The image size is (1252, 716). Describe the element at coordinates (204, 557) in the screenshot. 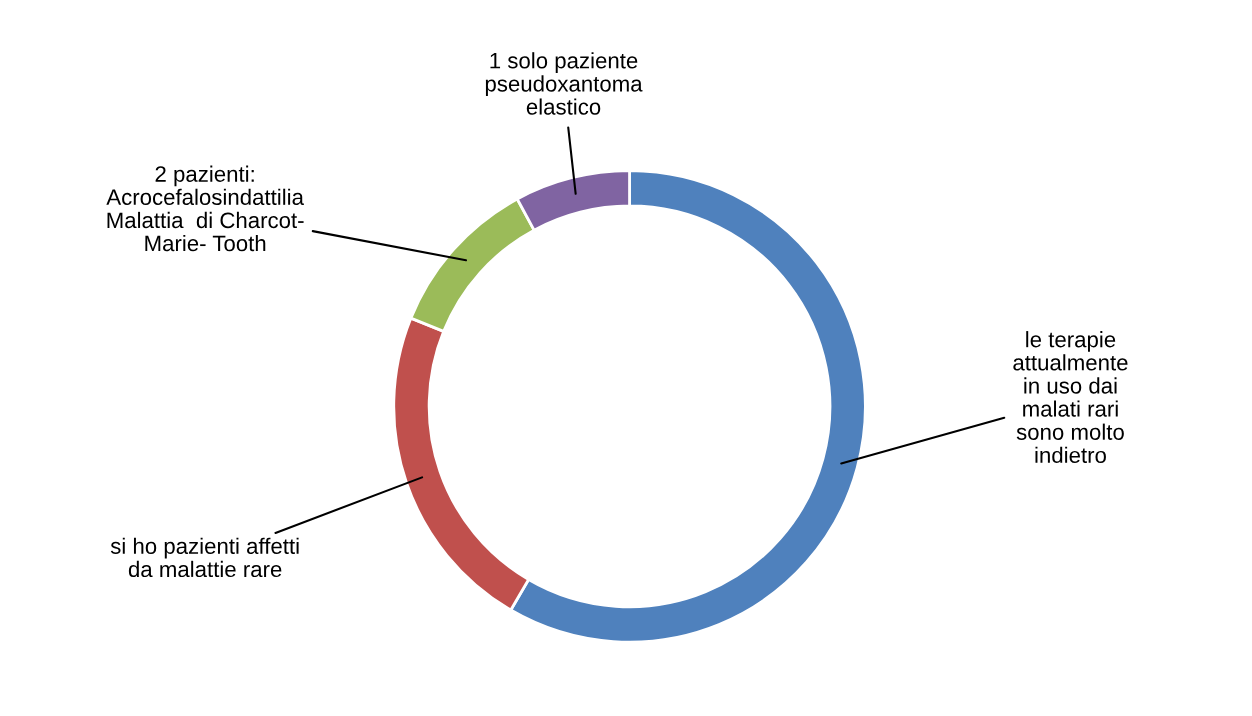

I see `slice-label: si ho pazienti affetti da malattie rare` at that location.